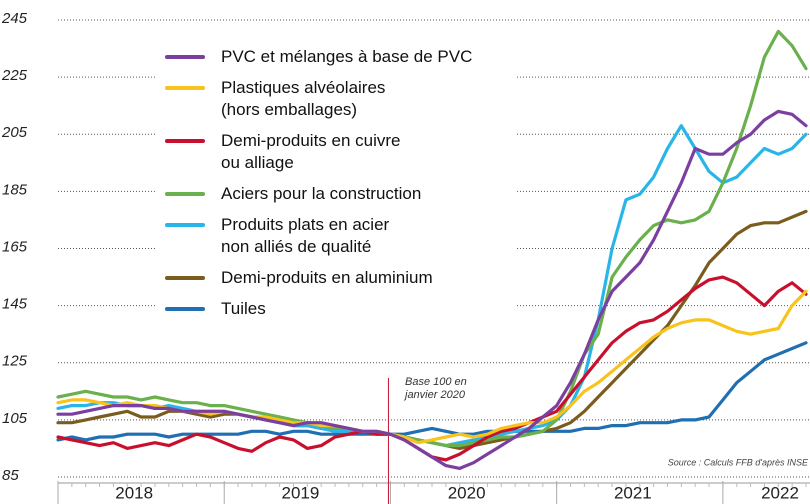 The height and width of the screenshot is (504, 810). Describe the element at coordinates (327, 277) in the screenshot. I see `legend-label: Demi-produits en aluminium` at that location.